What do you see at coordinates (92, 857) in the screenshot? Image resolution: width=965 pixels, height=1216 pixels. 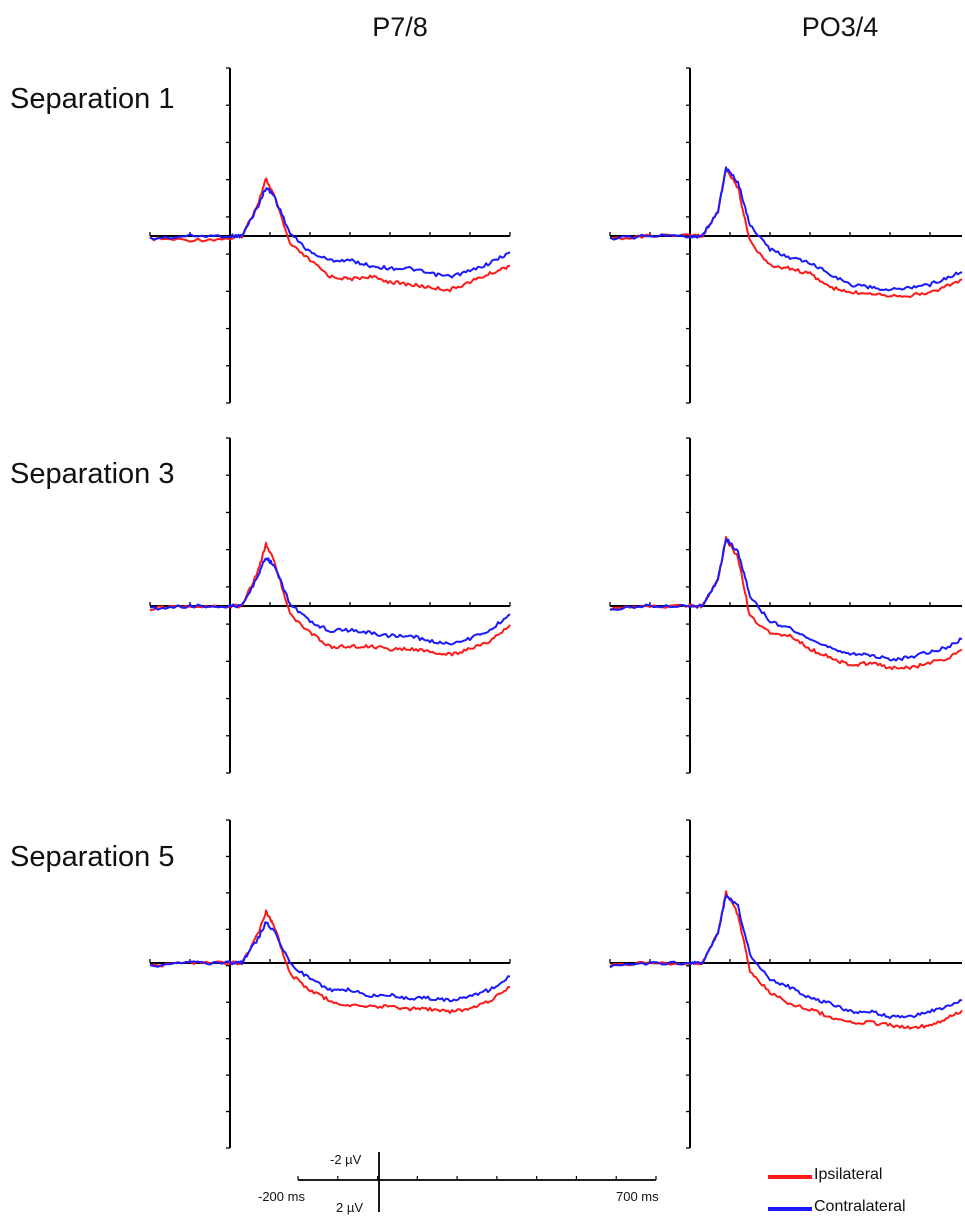 I see `row-title-separation-5: Separation 5` at bounding box center [92, 857].